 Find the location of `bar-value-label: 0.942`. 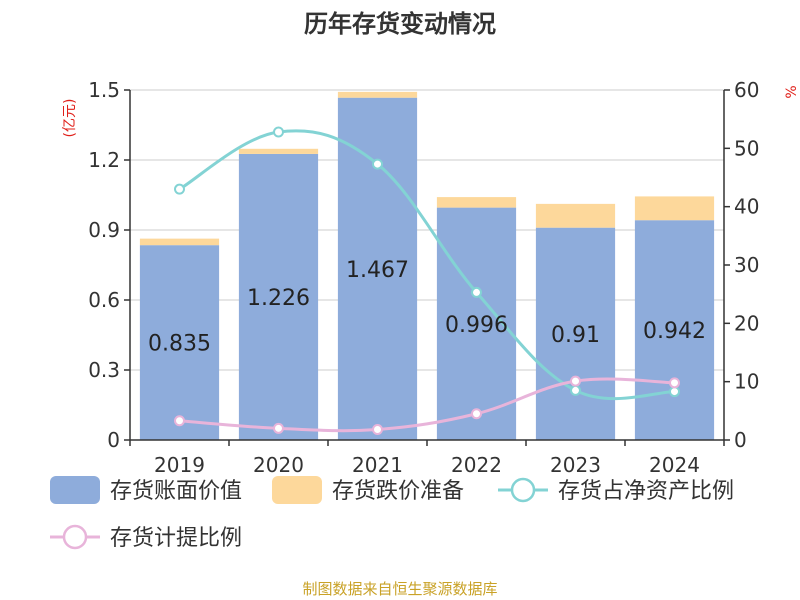

bar-value-label: 0.942 is located at coordinates (674, 331).